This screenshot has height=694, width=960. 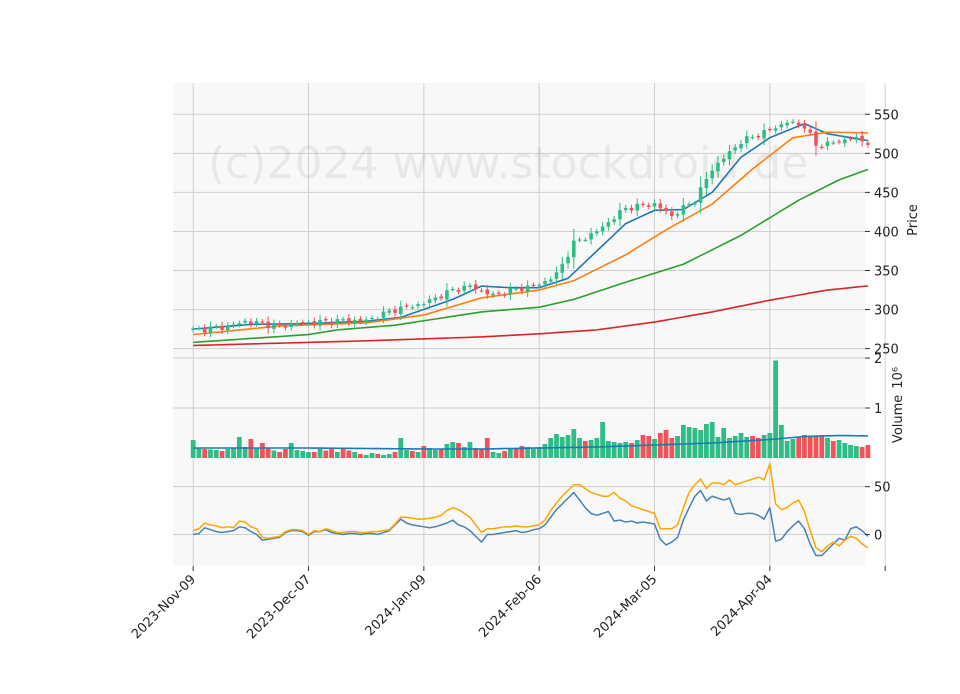 I want to click on y-tick-label: 50, so click(x=882, y=488).